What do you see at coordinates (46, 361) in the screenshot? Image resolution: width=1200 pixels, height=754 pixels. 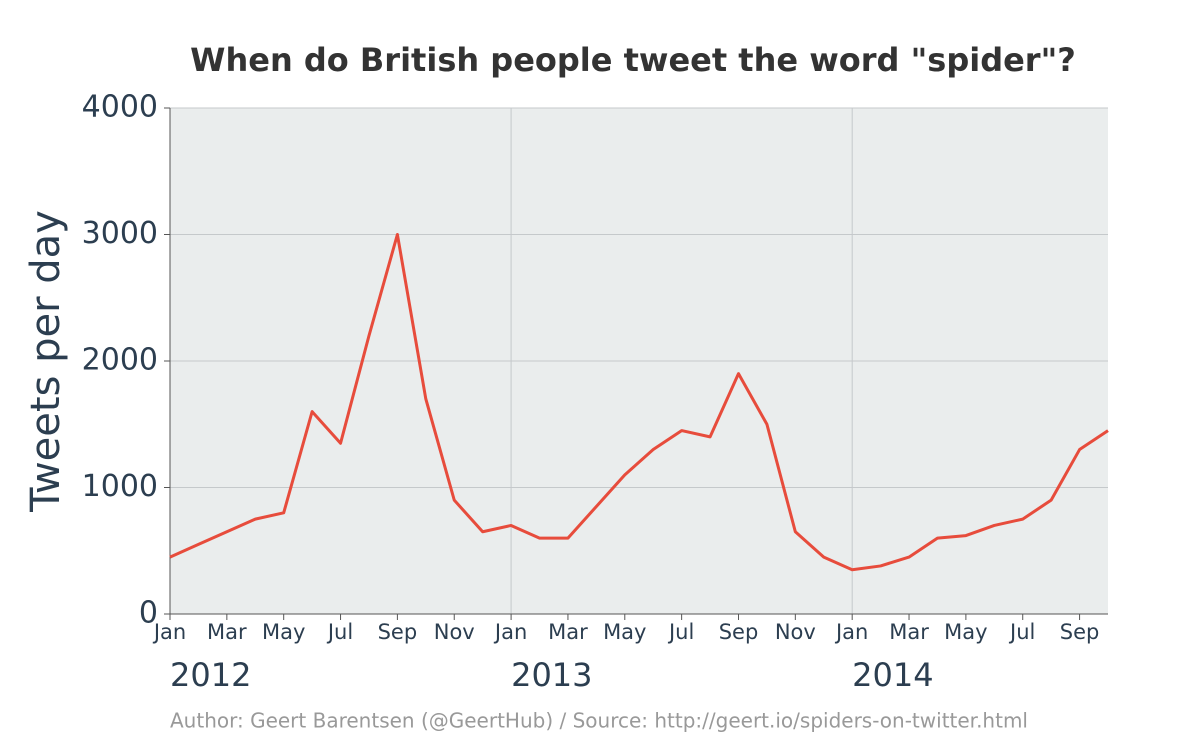 I see `y-axis-label: Tweets per day` at bounding box center [46, 361].